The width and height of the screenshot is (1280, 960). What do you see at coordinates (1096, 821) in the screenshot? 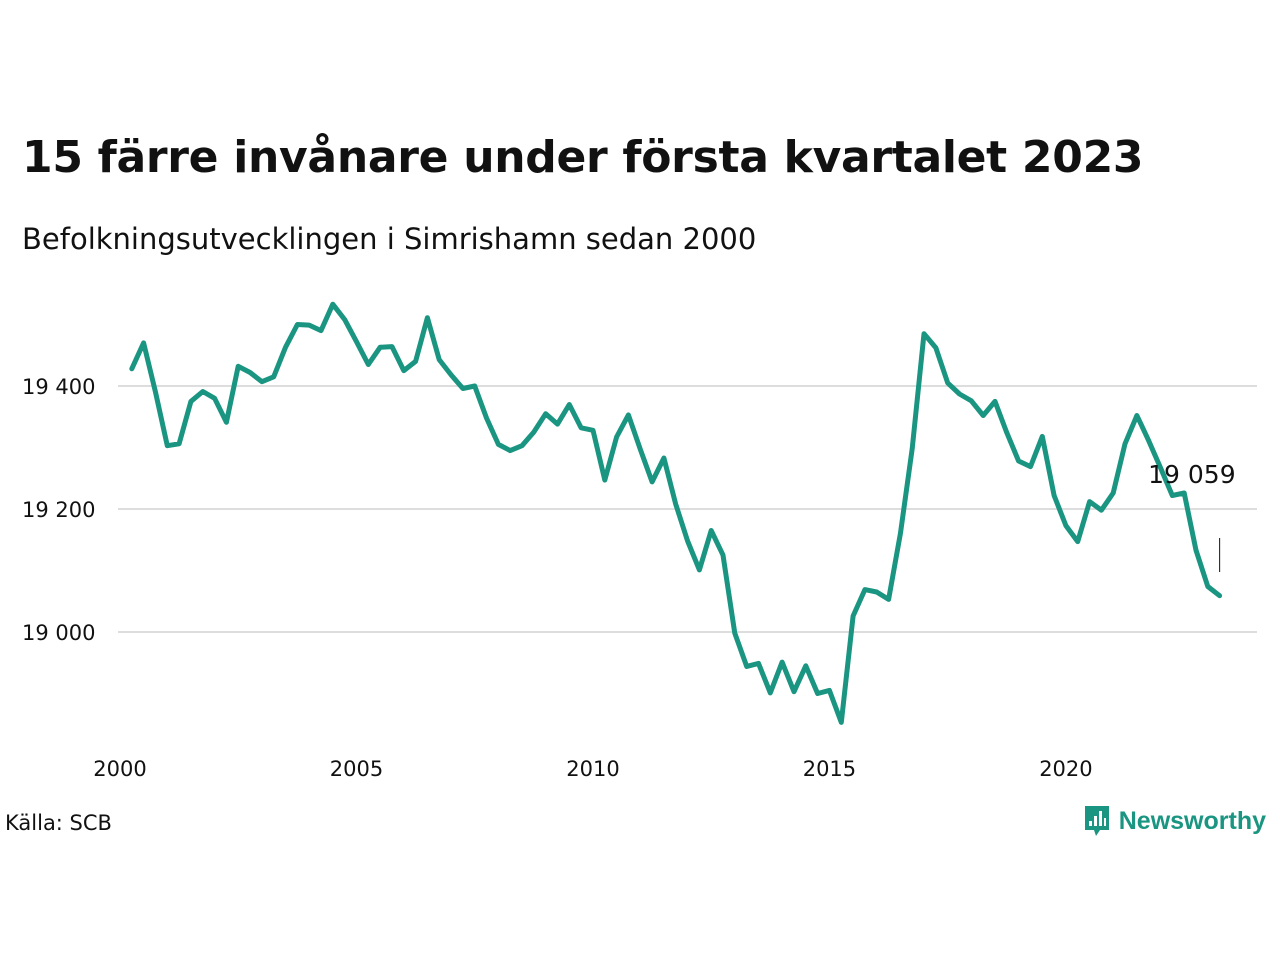
I see `chart-bars-speech-bubble-icon` at bounding box center [1096, 821].